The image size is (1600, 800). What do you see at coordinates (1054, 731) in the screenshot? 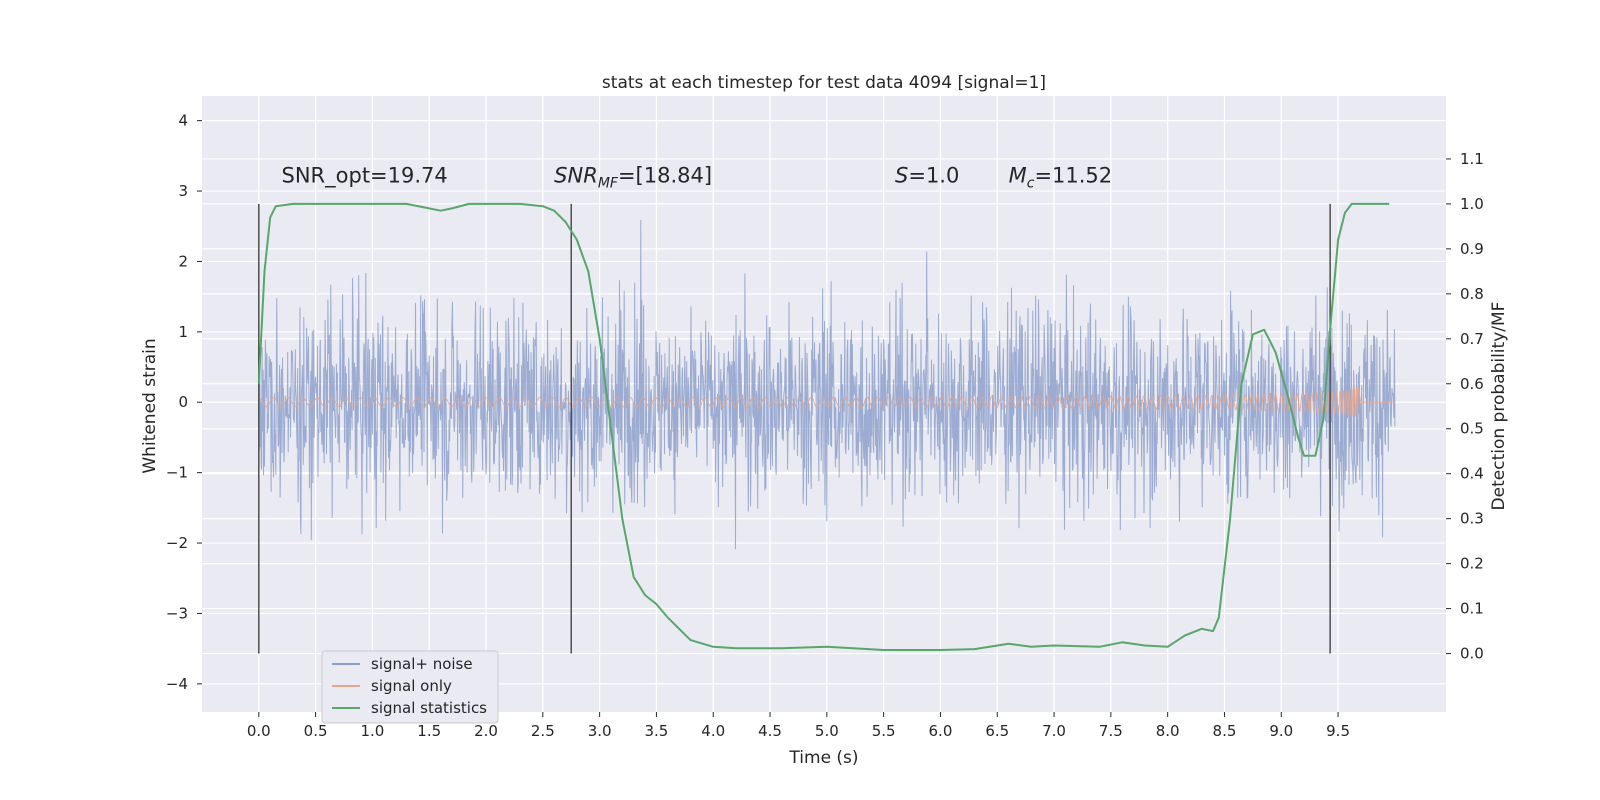
I see `x-tick-label: 7.0` at bounding box center [1054, 731].